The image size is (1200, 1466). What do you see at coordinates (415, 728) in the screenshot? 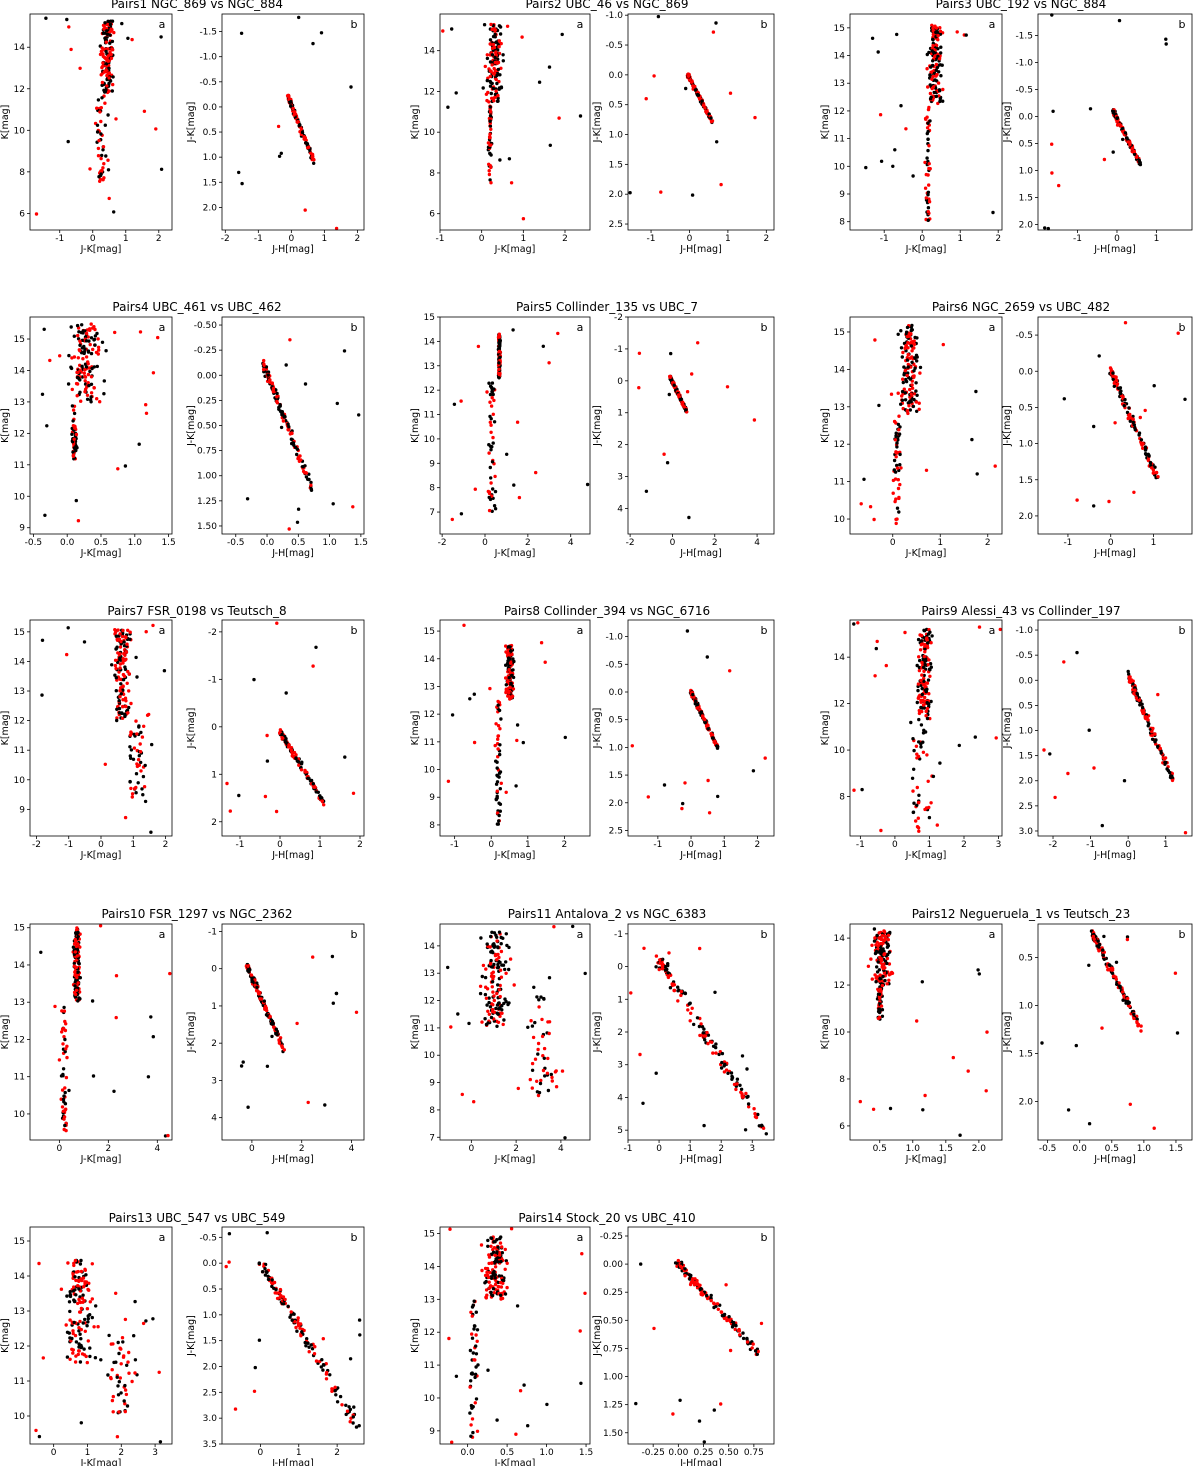
I see `y-axis-label: K[mag]` at bounding box center [415, 728].